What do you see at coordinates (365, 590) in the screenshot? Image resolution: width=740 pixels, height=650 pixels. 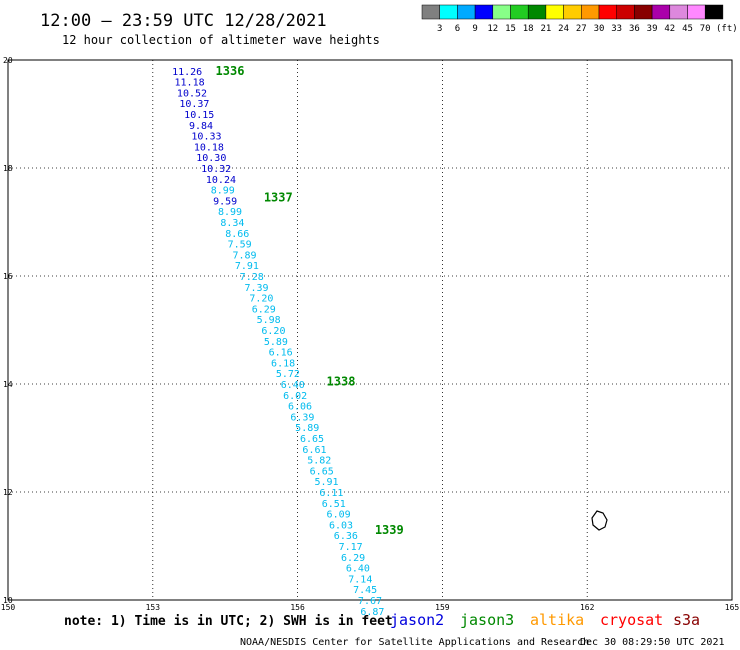 I see `wave-height-value: 7.45` at bounding box center [365, 590].